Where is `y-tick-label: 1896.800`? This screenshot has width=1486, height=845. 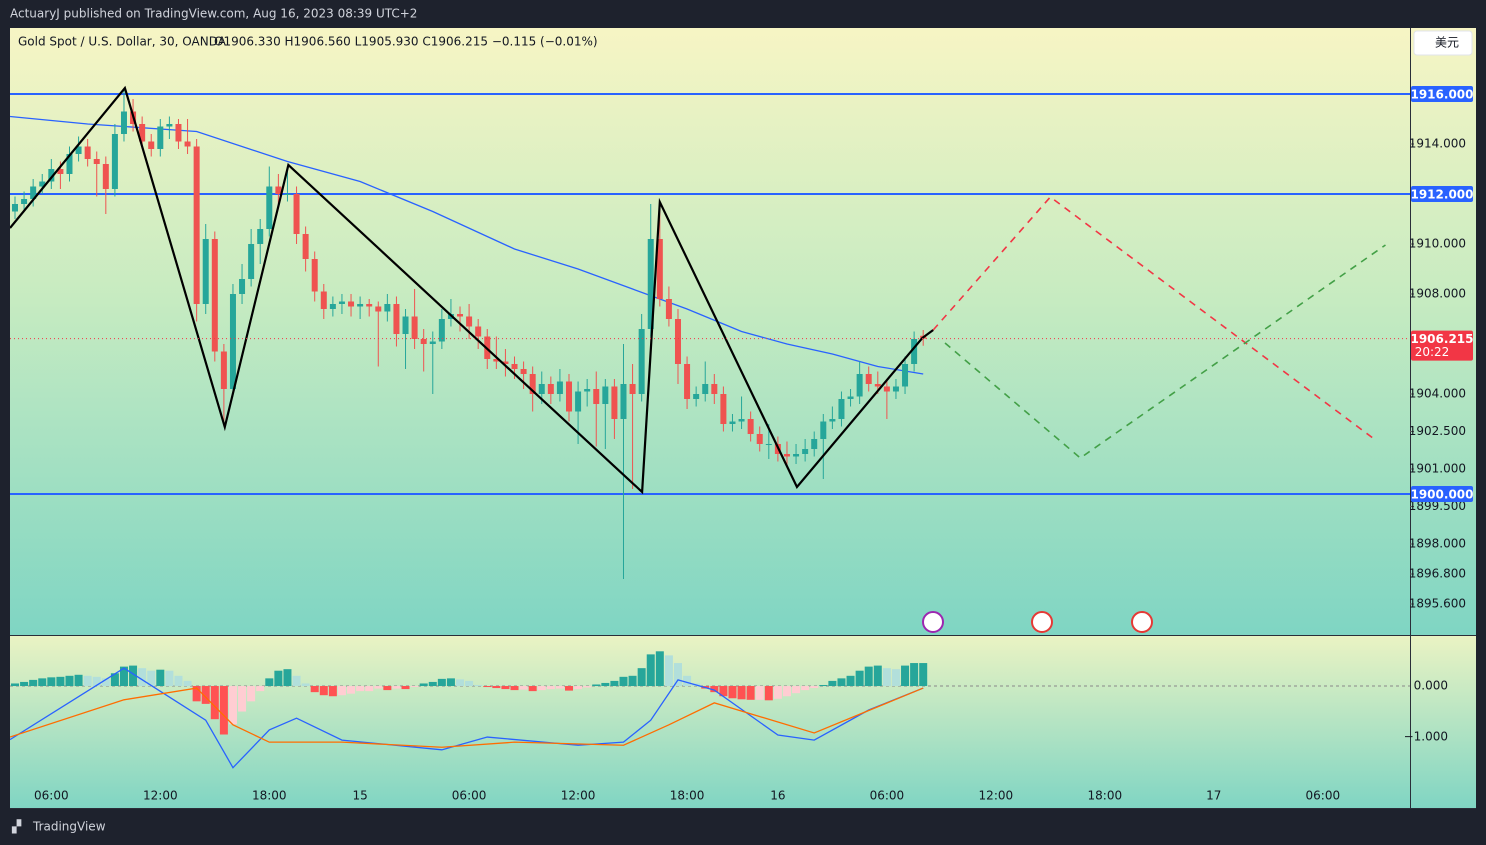
y-tick-label: 1896.800 is located at coordinates (1437, 574).